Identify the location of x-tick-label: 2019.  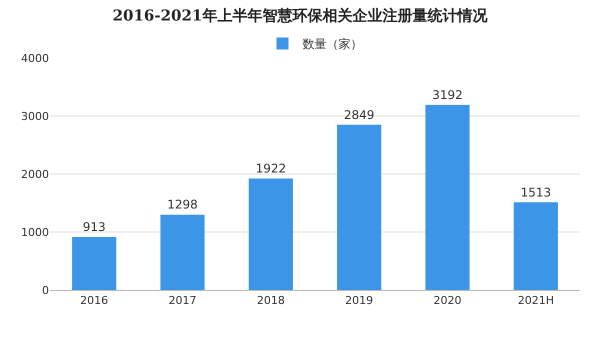
(359, 301).